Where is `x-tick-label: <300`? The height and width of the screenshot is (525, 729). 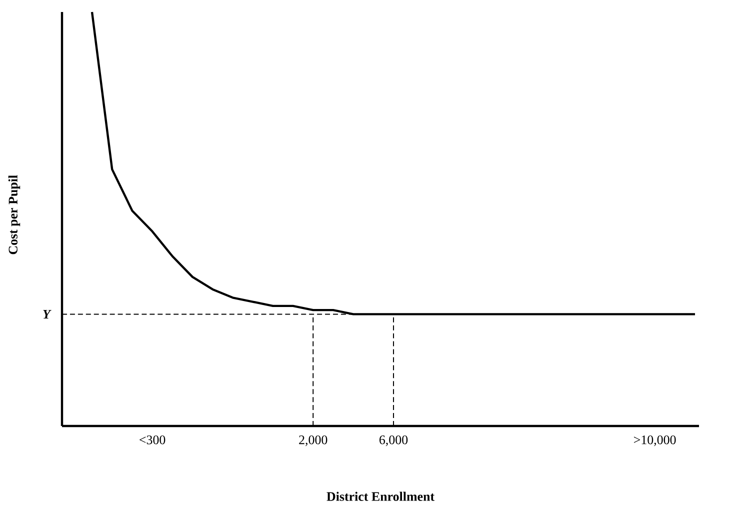 x-tick-label: <300 is located at coordinates (153, 439).